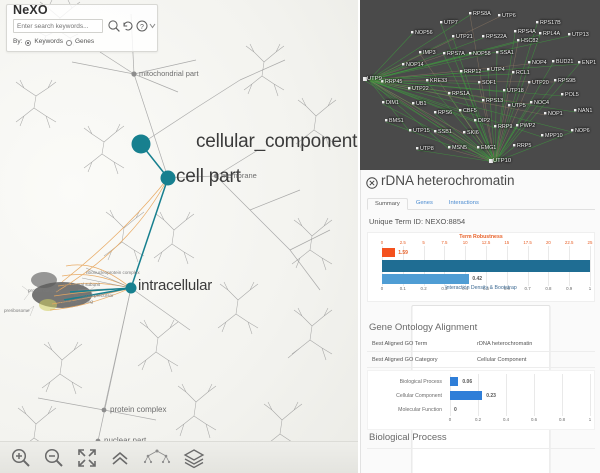  What do you see at coordinates (415, 65) in the screenshot?
I see `gene-node-nop14: NOP14` at bounding box center [415, 65].